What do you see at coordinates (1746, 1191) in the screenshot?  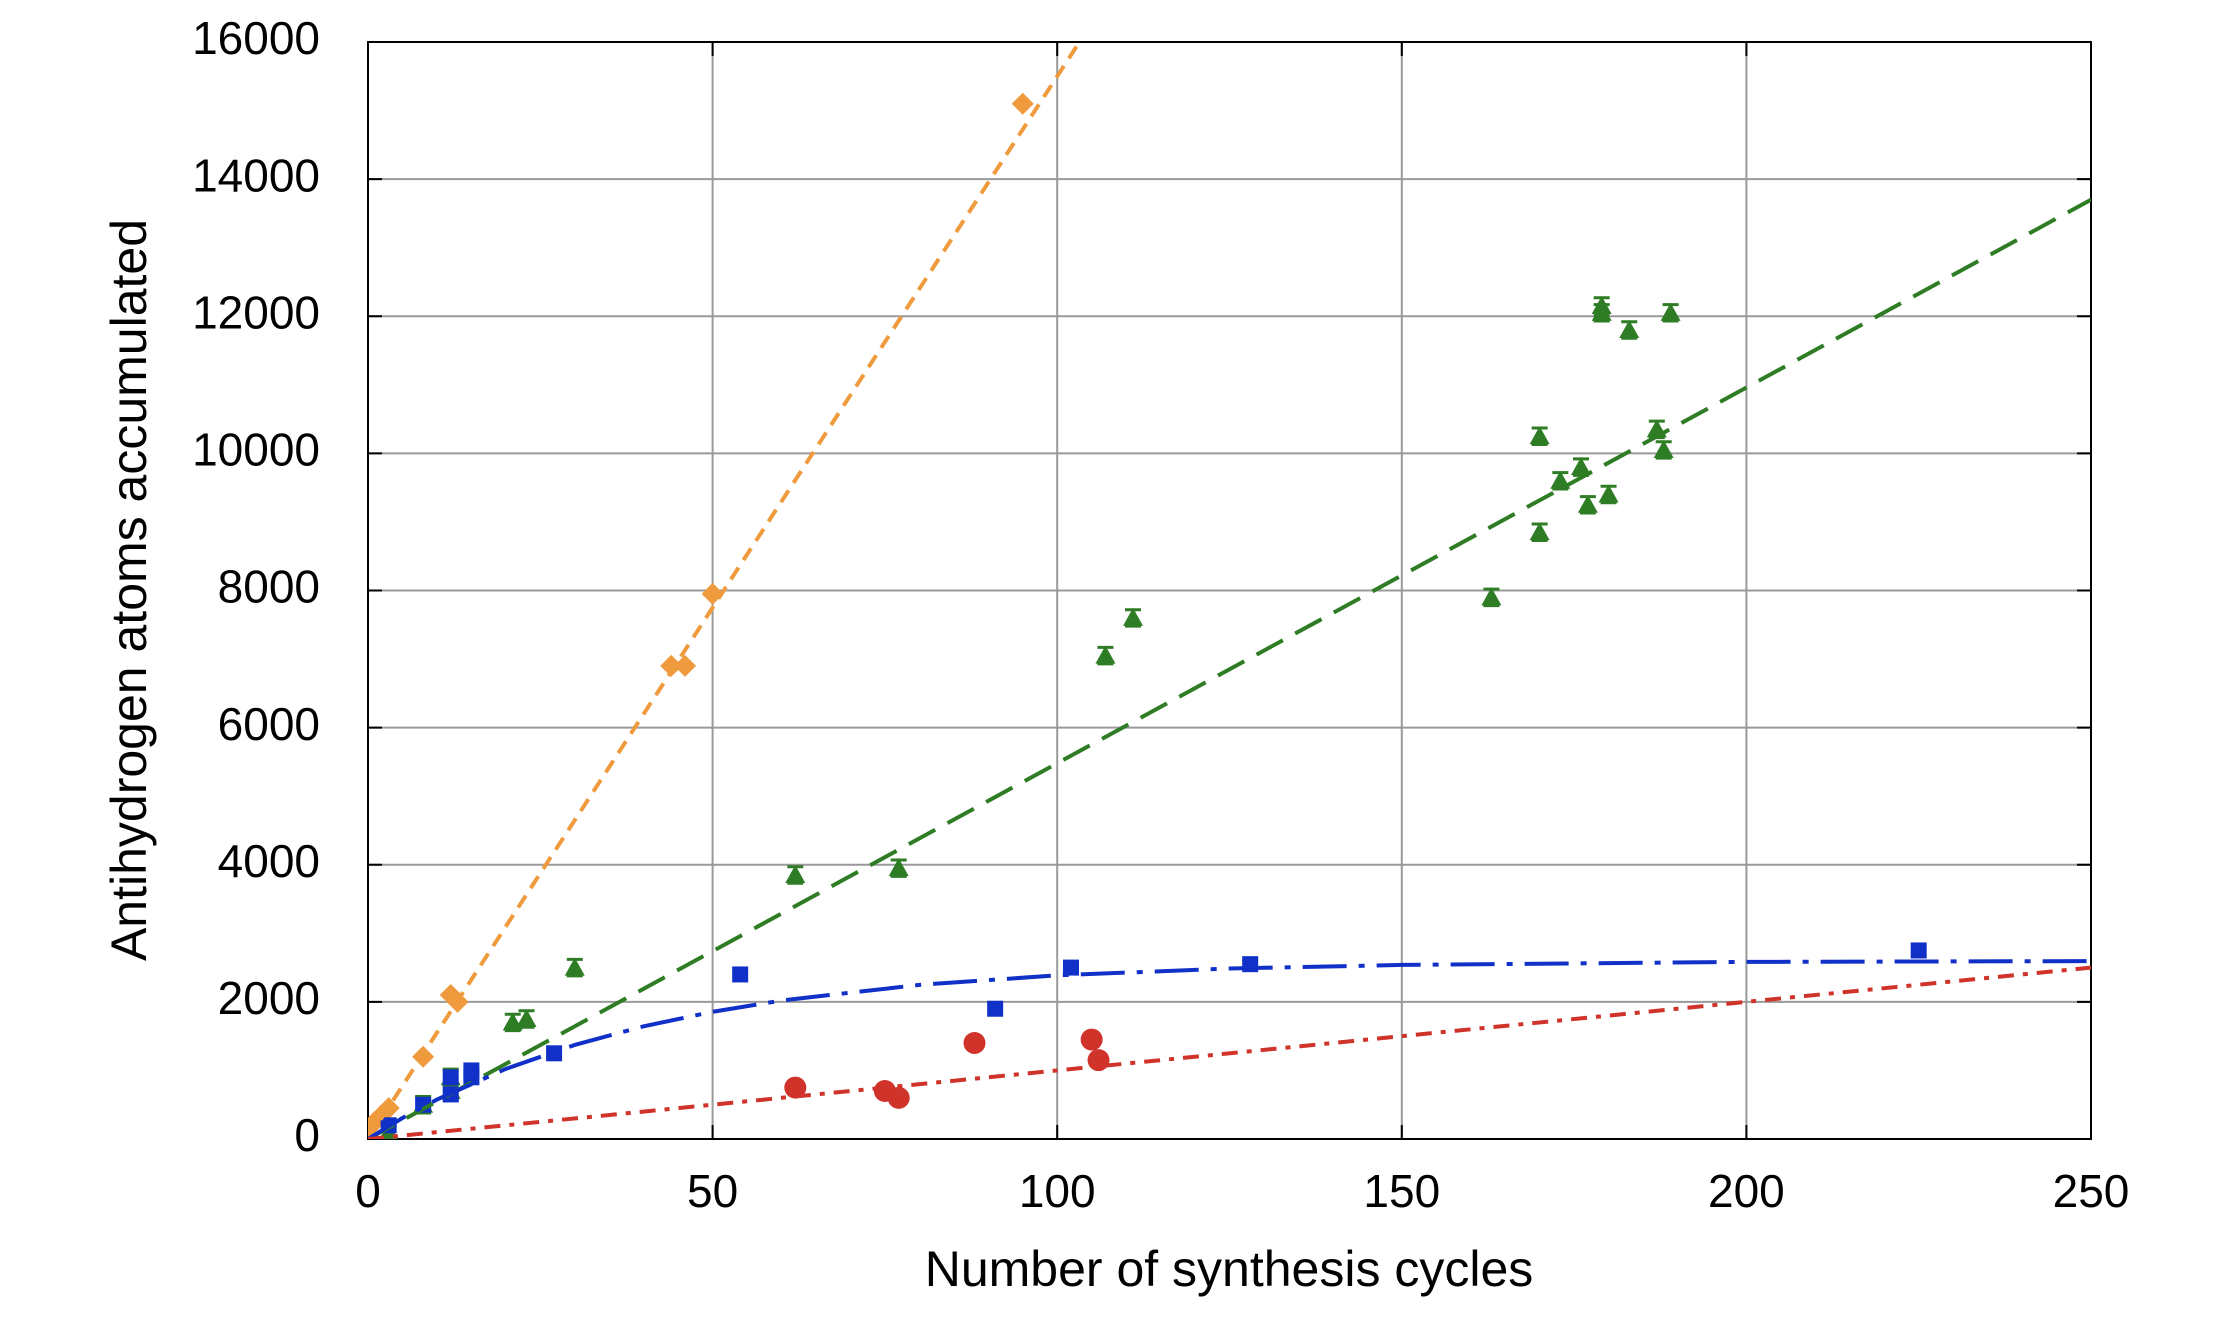 I see `x-tick-label: 200` at bounding box center [1746, 1191].